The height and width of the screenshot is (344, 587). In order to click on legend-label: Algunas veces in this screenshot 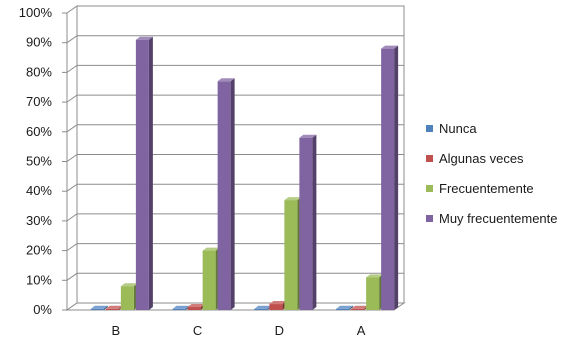, I will do `click(481, 158)`.